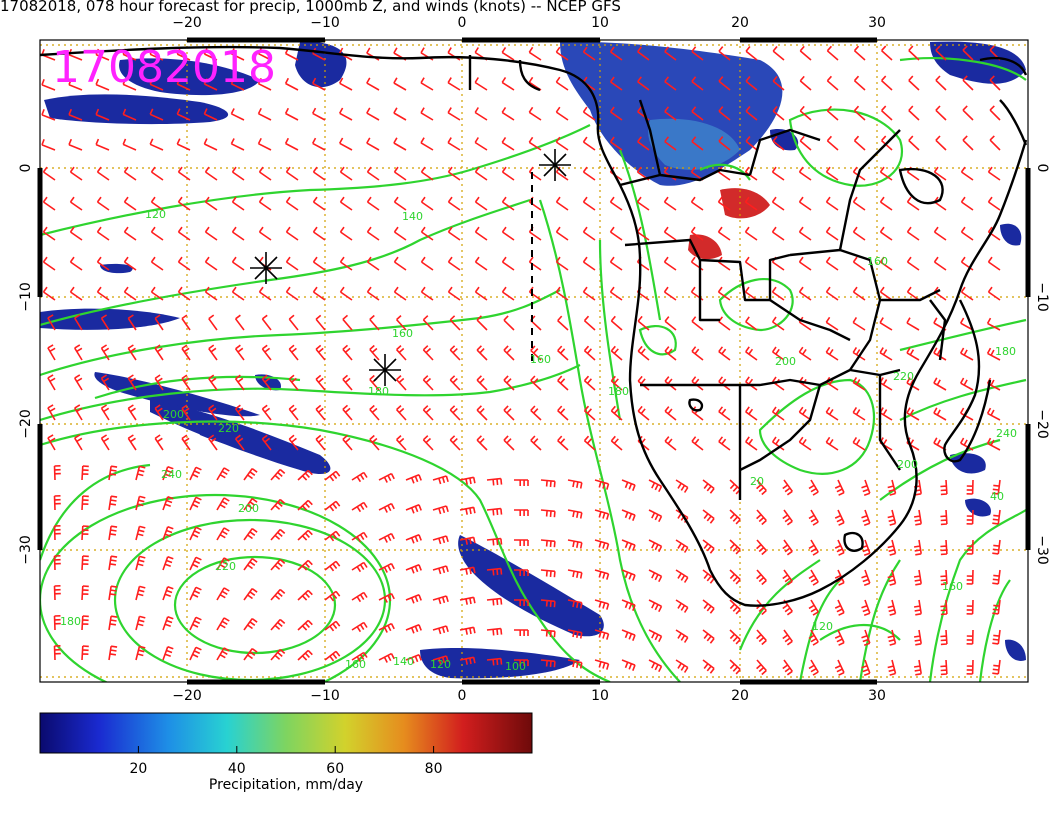  Describe the element at coordinates (286, 785) in the screenshot. I see `colorbar-label: Precipitation, mm/day` at that location.